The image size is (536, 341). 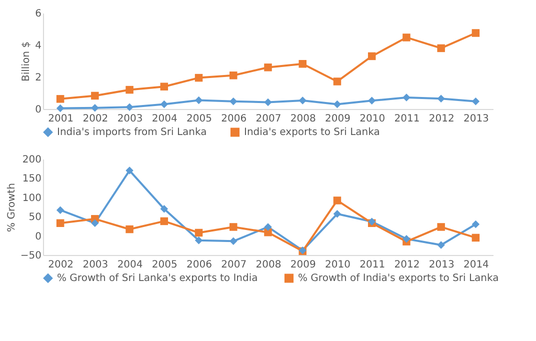 What do you see at coordinates (312, 132) in the screenshot?
I see `legend-label: India's exports to Sri Lanka` at bounding box center [312, 132].